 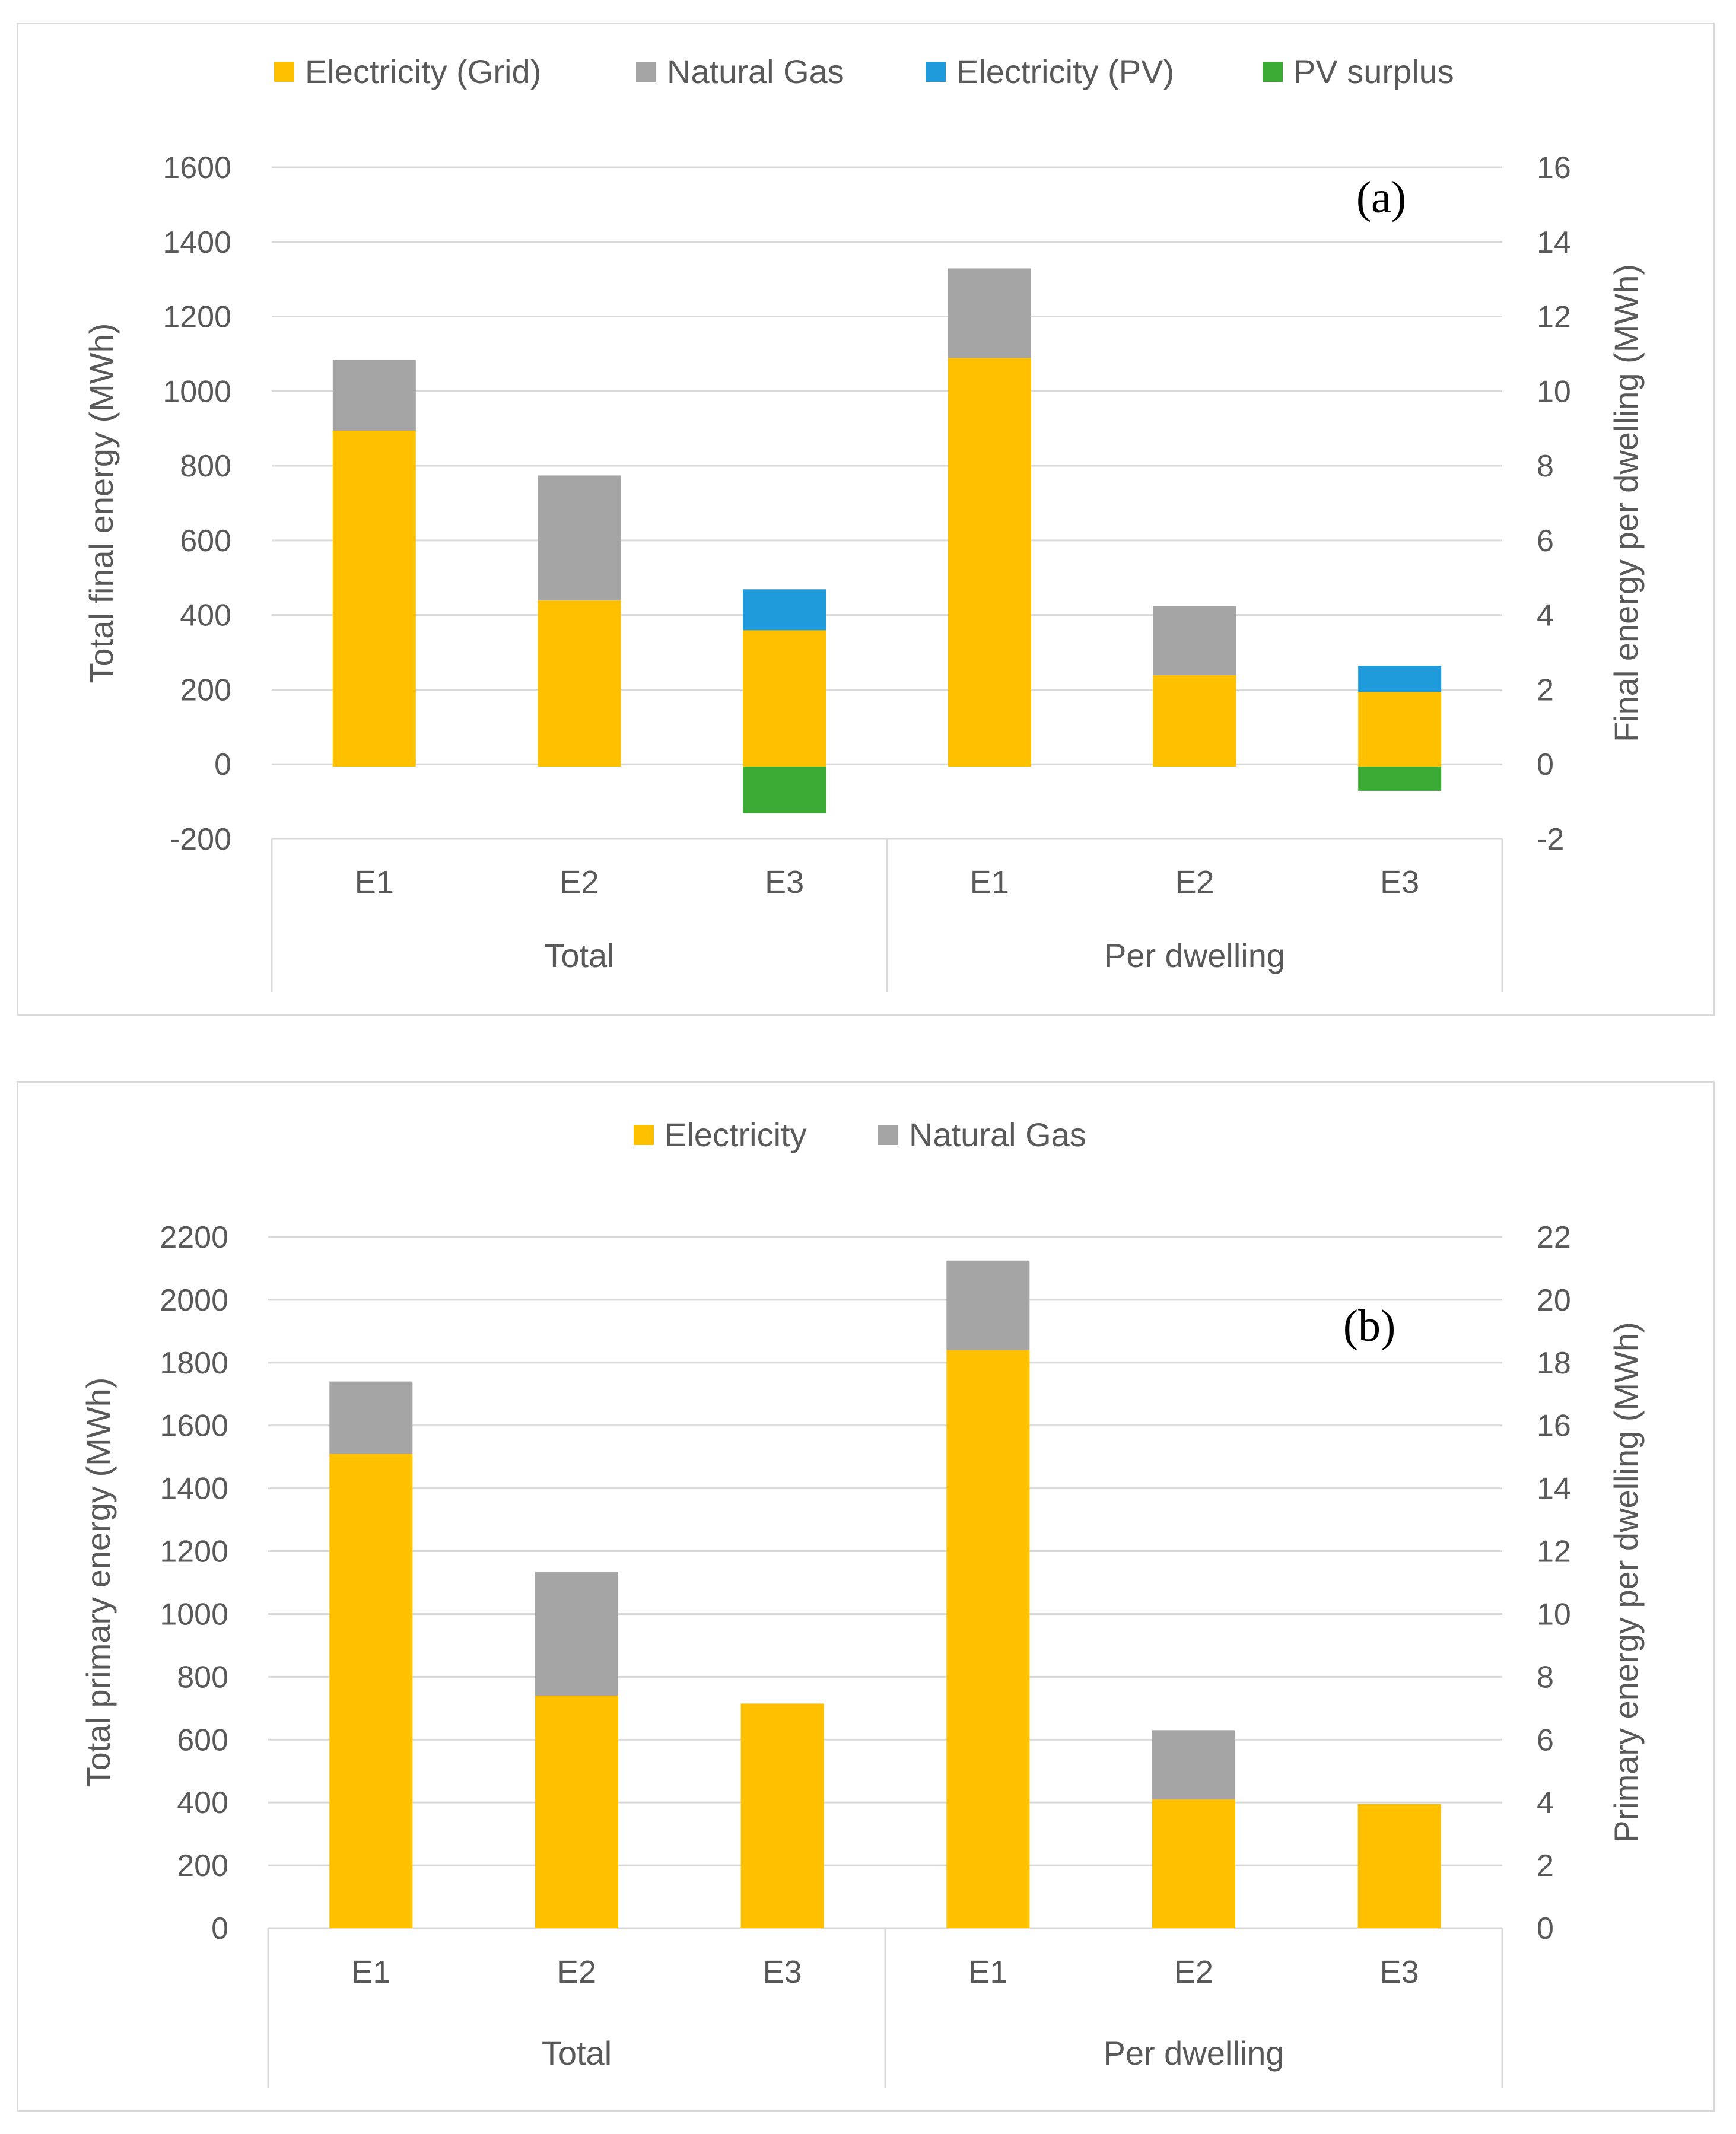 I want to click on y2-tick-label: 4, so click(x=1545, y=1803).